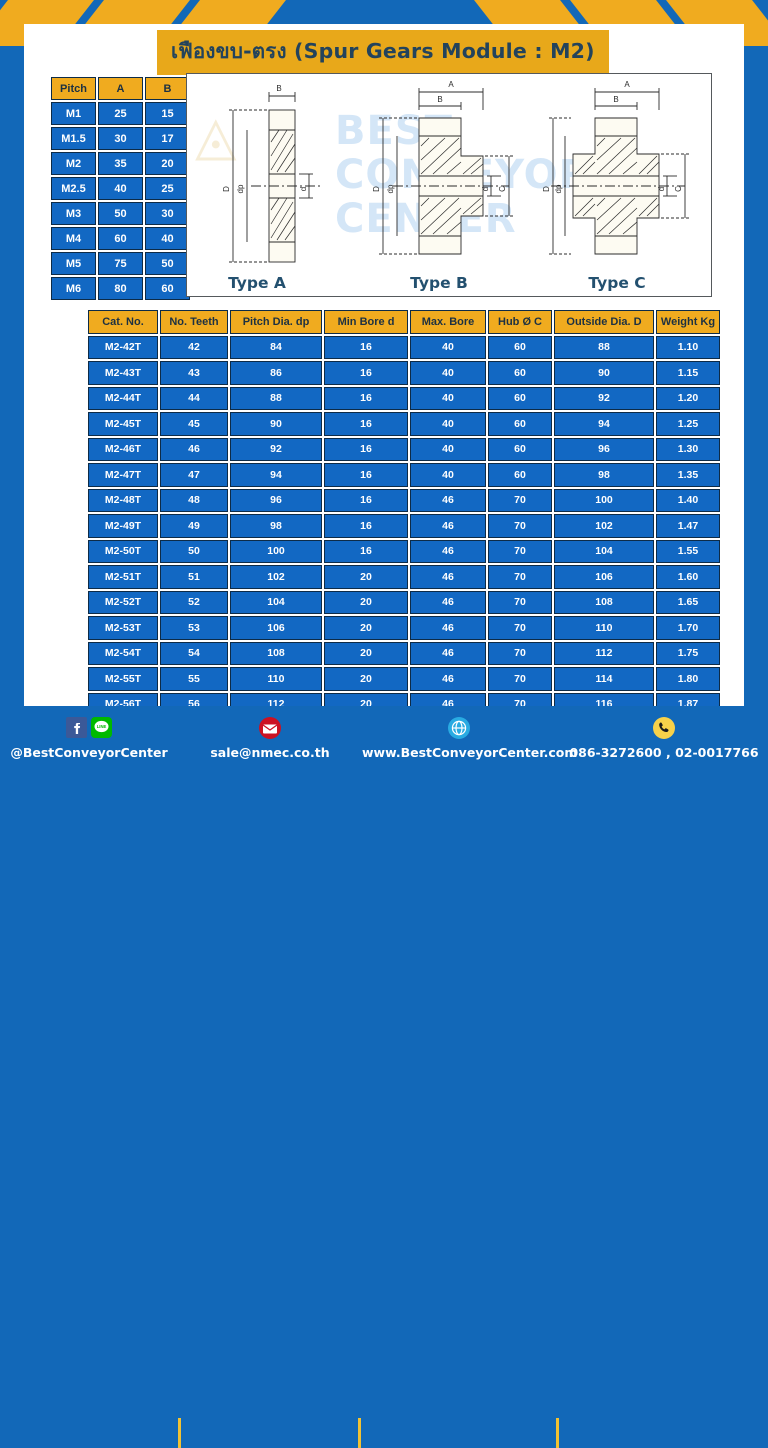  I want to click on pitch-table-cell: 60, so click(120, 238).